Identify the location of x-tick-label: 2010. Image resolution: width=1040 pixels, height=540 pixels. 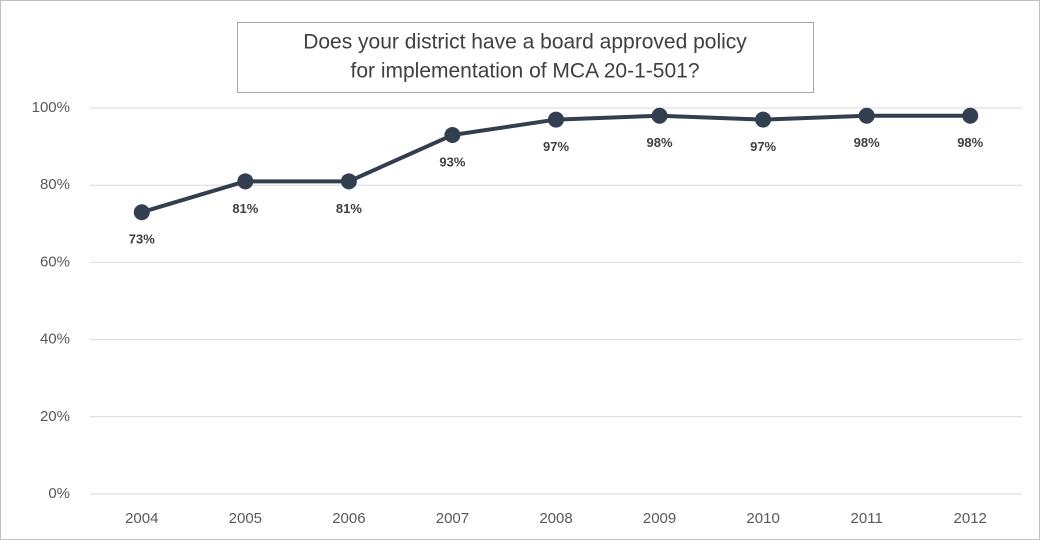
(762, 518).